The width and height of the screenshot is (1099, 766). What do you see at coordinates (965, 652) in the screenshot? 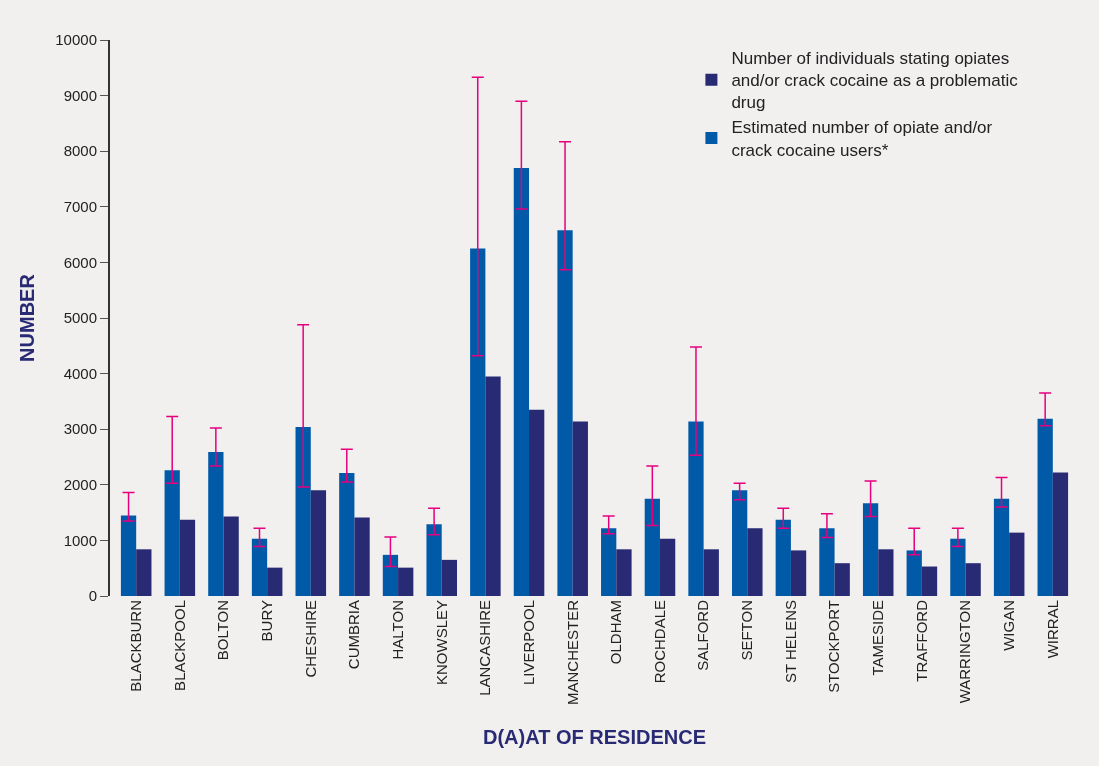
I see `x-tick-label: WARRINGTON` at bounding box center [965, 652].